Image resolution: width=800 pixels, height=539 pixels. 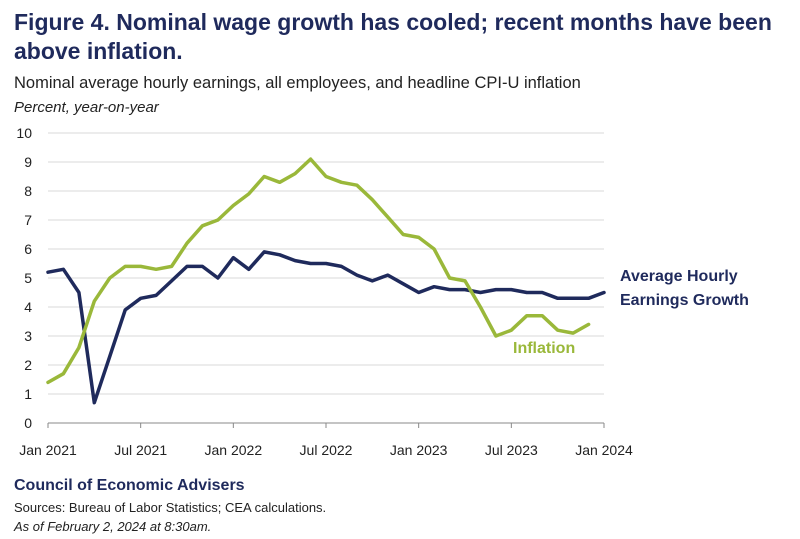 I want to click on y-tick-label: 6, so click(x=28, y=249).